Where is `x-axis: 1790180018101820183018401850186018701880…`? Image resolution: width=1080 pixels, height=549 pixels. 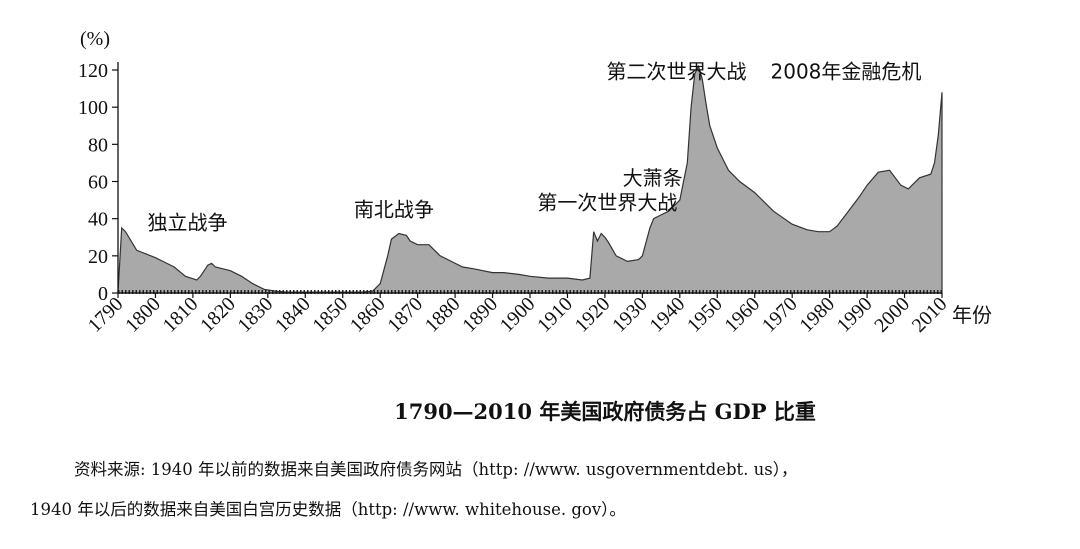 x-axis: 1790180018101820183018401850186018701880… is located at coordinates (518, 314).